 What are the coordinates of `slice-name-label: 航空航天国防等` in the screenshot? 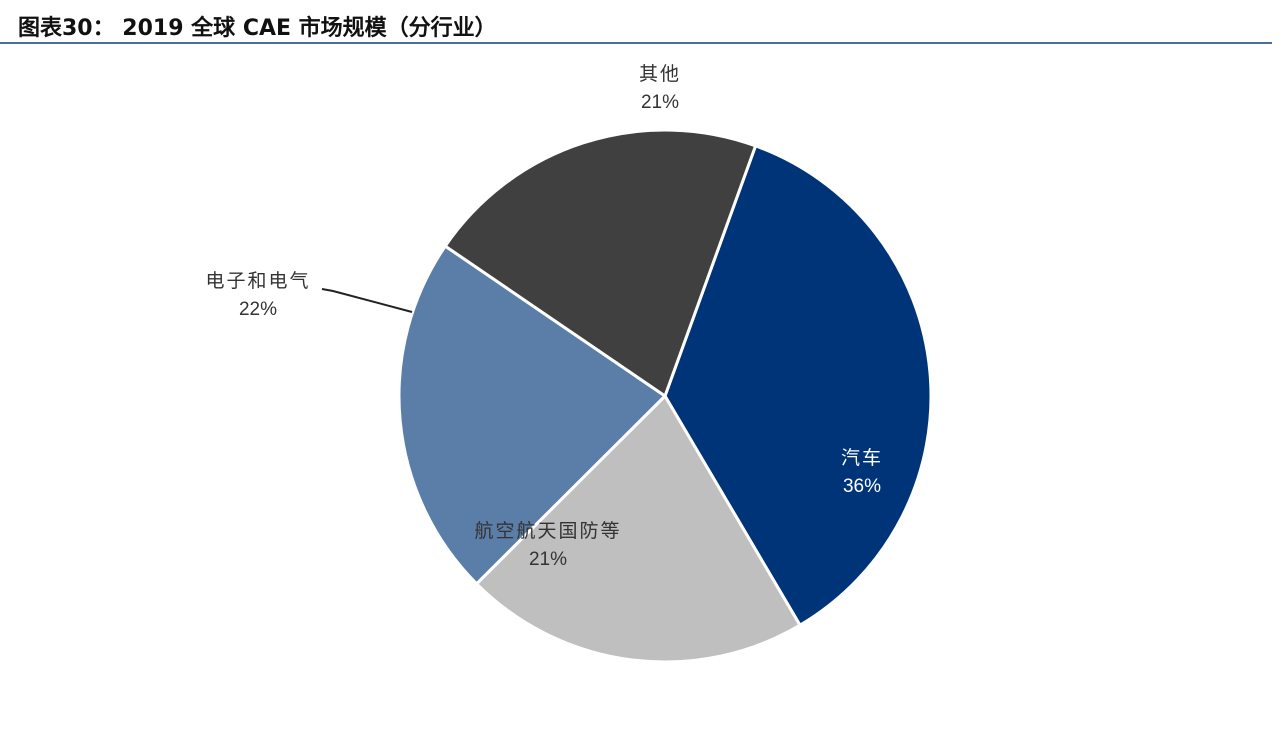 It's located at (547, 531).